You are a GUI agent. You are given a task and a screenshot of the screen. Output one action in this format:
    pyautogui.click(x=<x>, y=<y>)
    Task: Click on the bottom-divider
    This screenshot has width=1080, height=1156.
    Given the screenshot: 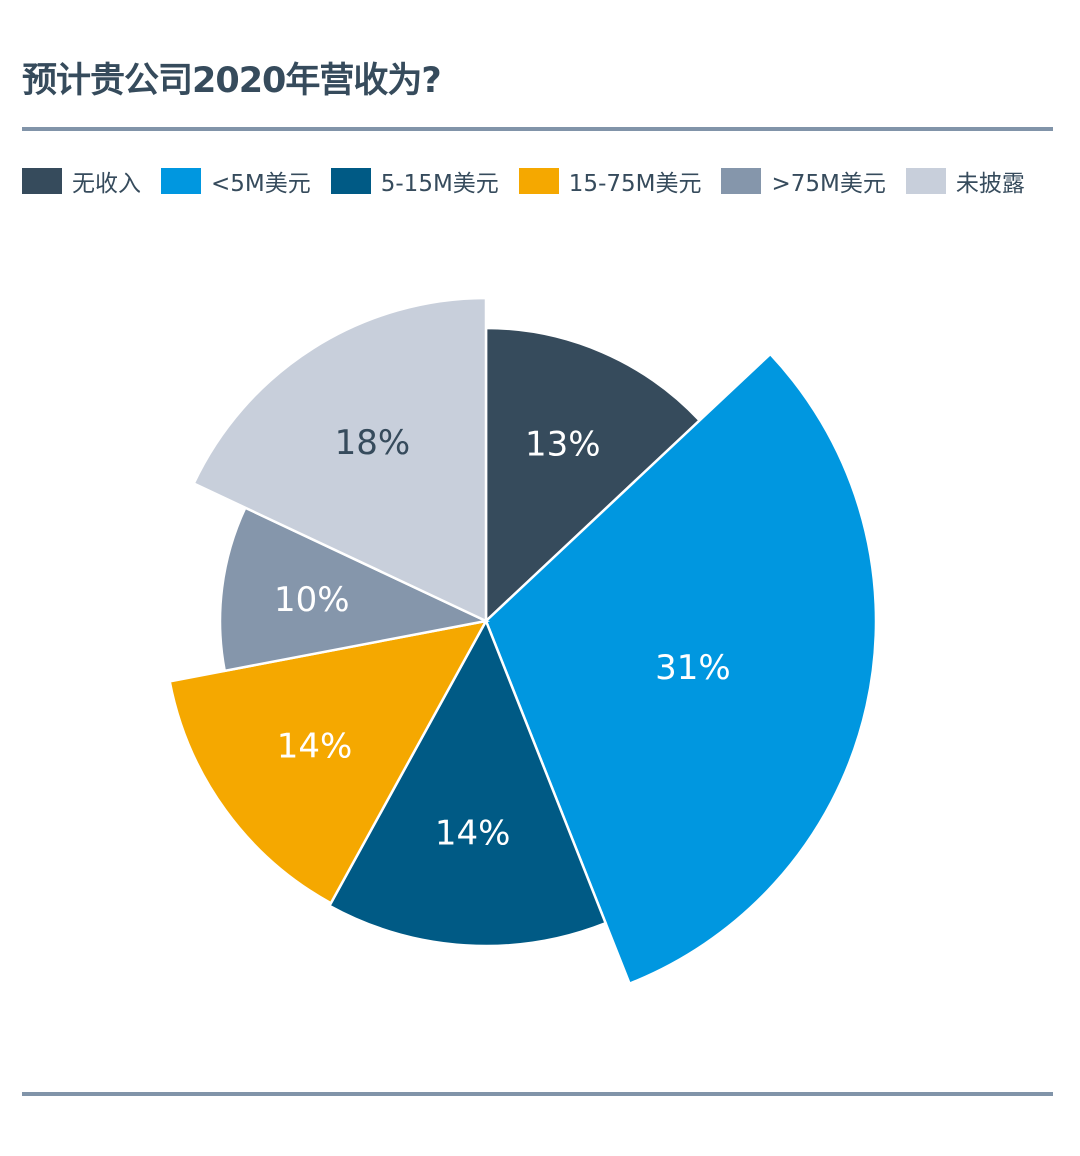 What is the action you would take?
    pyautogui.click(x=537, y=1094)
    